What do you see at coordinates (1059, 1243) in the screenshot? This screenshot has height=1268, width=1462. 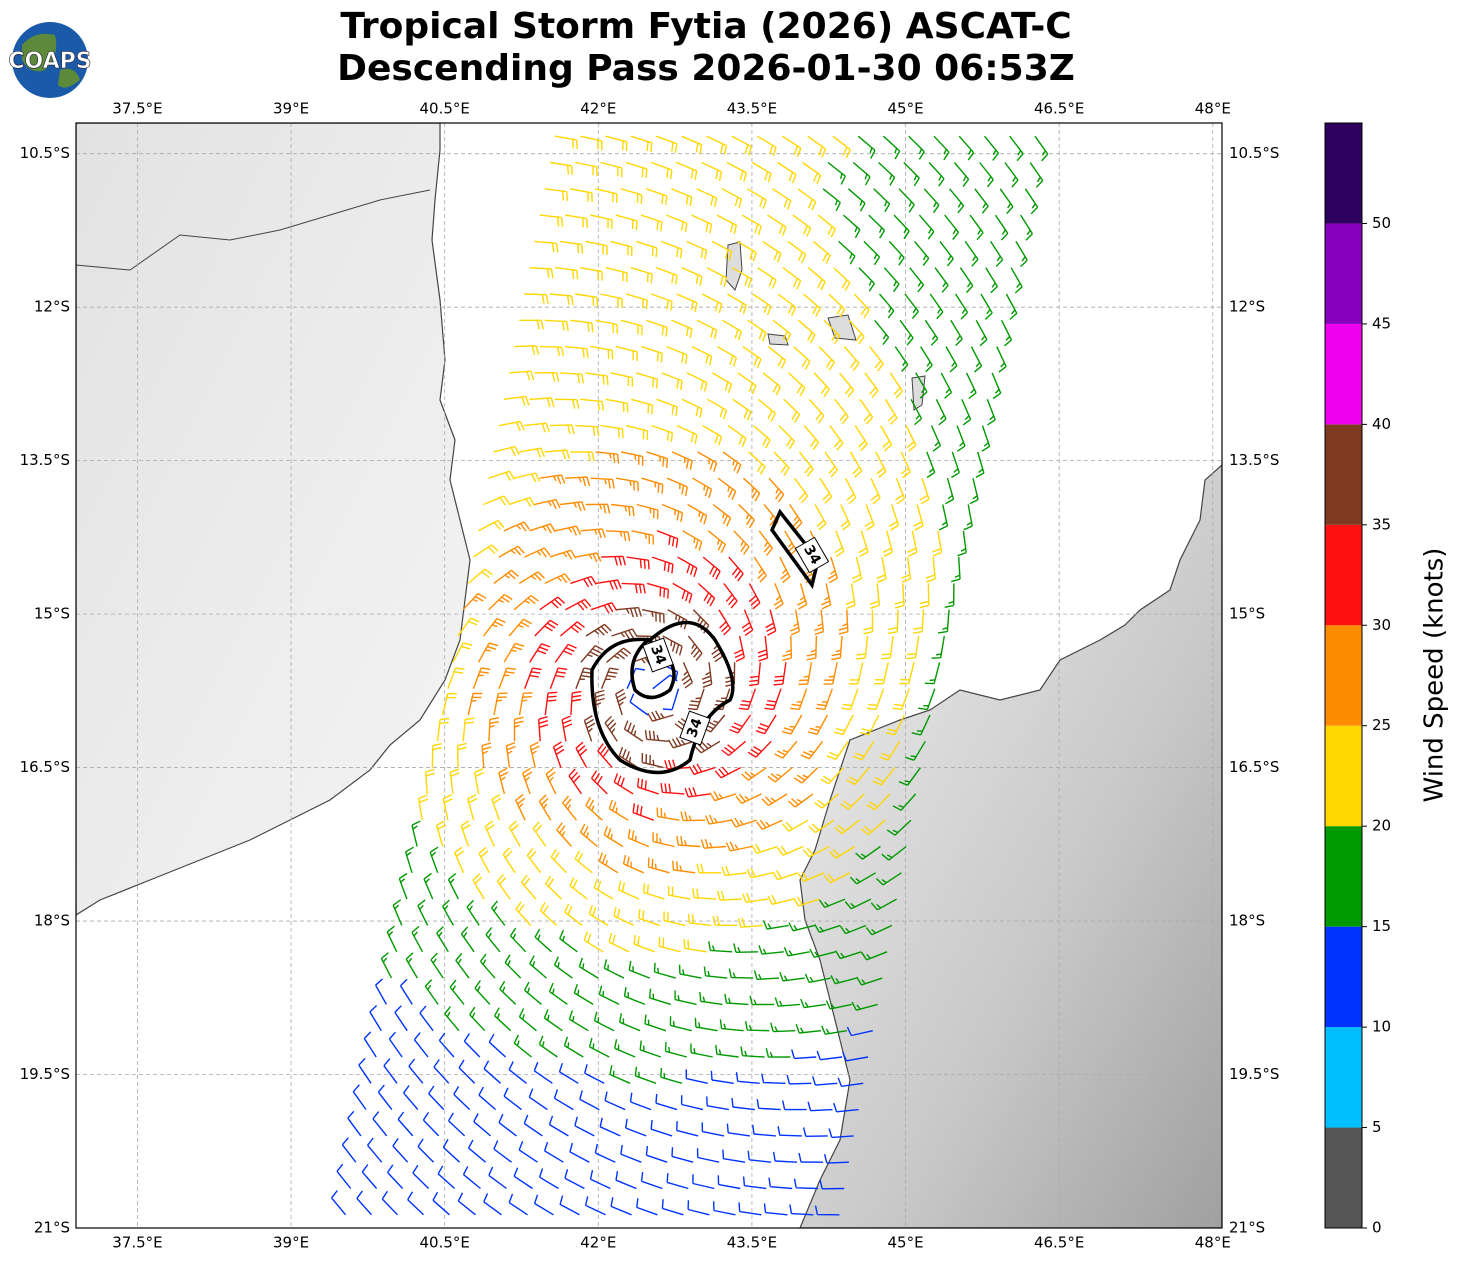 I see `x-tick-label: 46.5°E` at bounding box center [1059, 1243].